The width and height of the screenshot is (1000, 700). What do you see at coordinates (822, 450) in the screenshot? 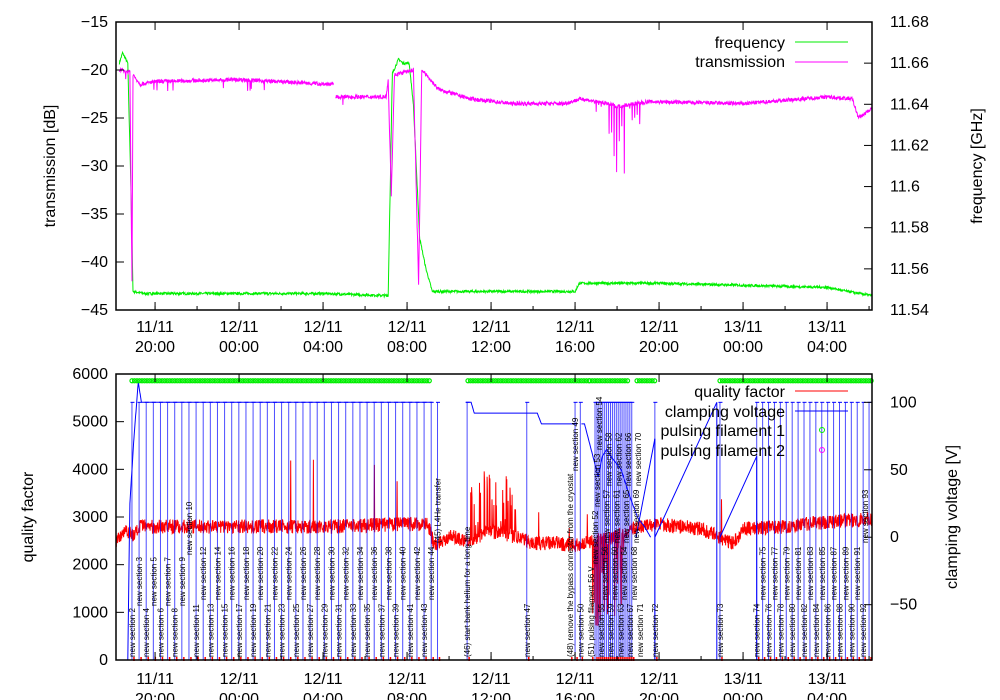
I see `legend-pulsing-filament-2-marker` at bounding box center [822, 450].